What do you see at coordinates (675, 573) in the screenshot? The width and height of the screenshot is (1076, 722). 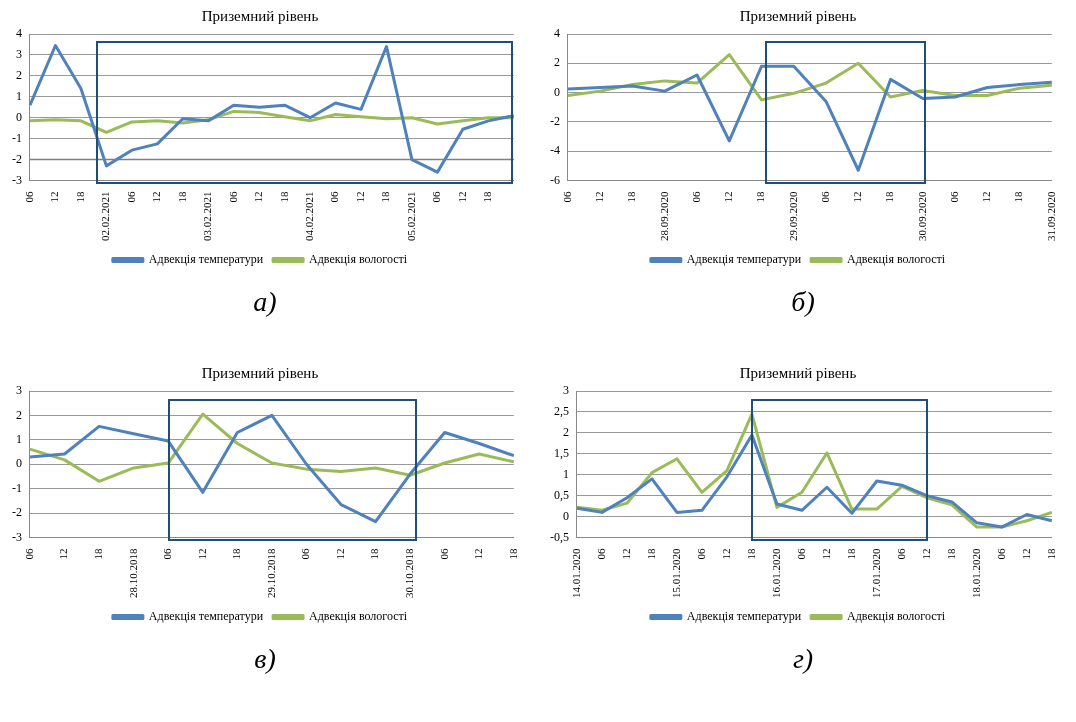 I see `x-tick-label: 15.01.2020` at bounding box center [675, 573].